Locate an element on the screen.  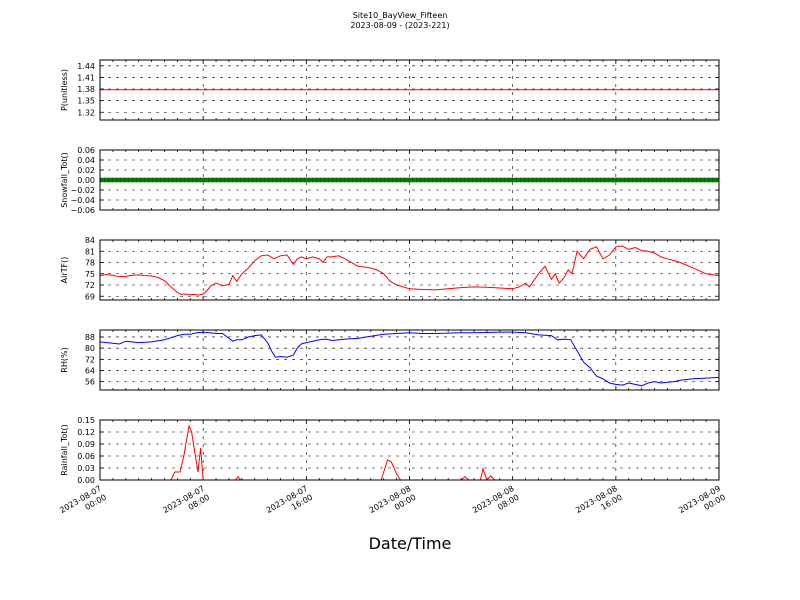
y-tick-label: 84 is located at coordinates (90, 240).